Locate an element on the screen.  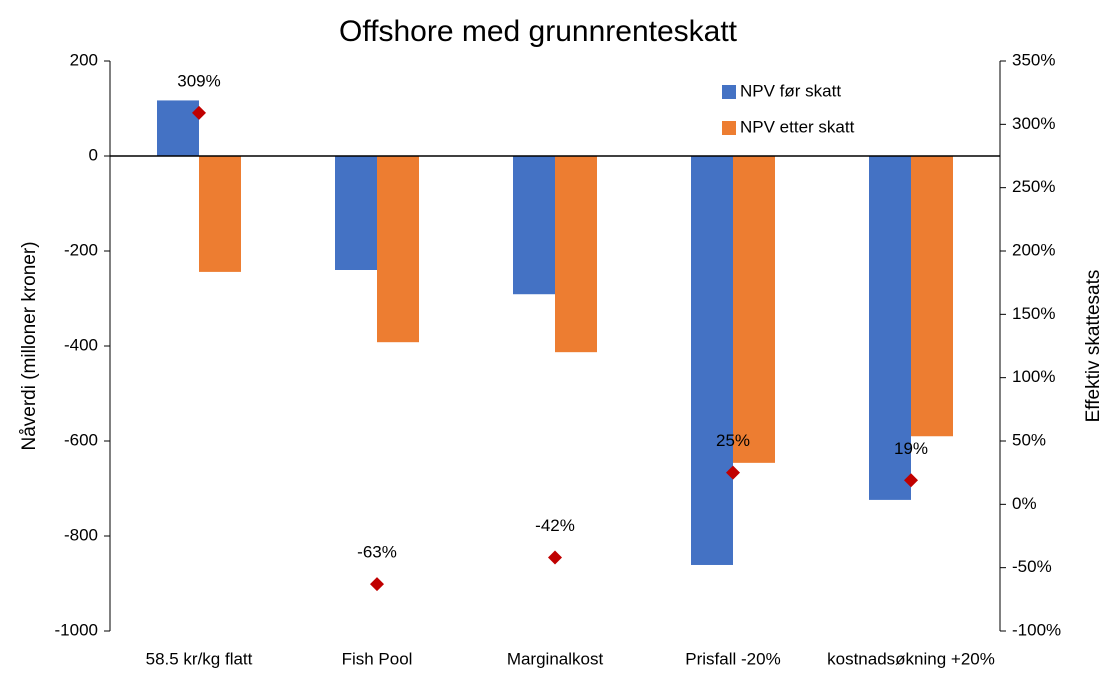
y-tick-label: -600 is located at coordinates (81, 439).